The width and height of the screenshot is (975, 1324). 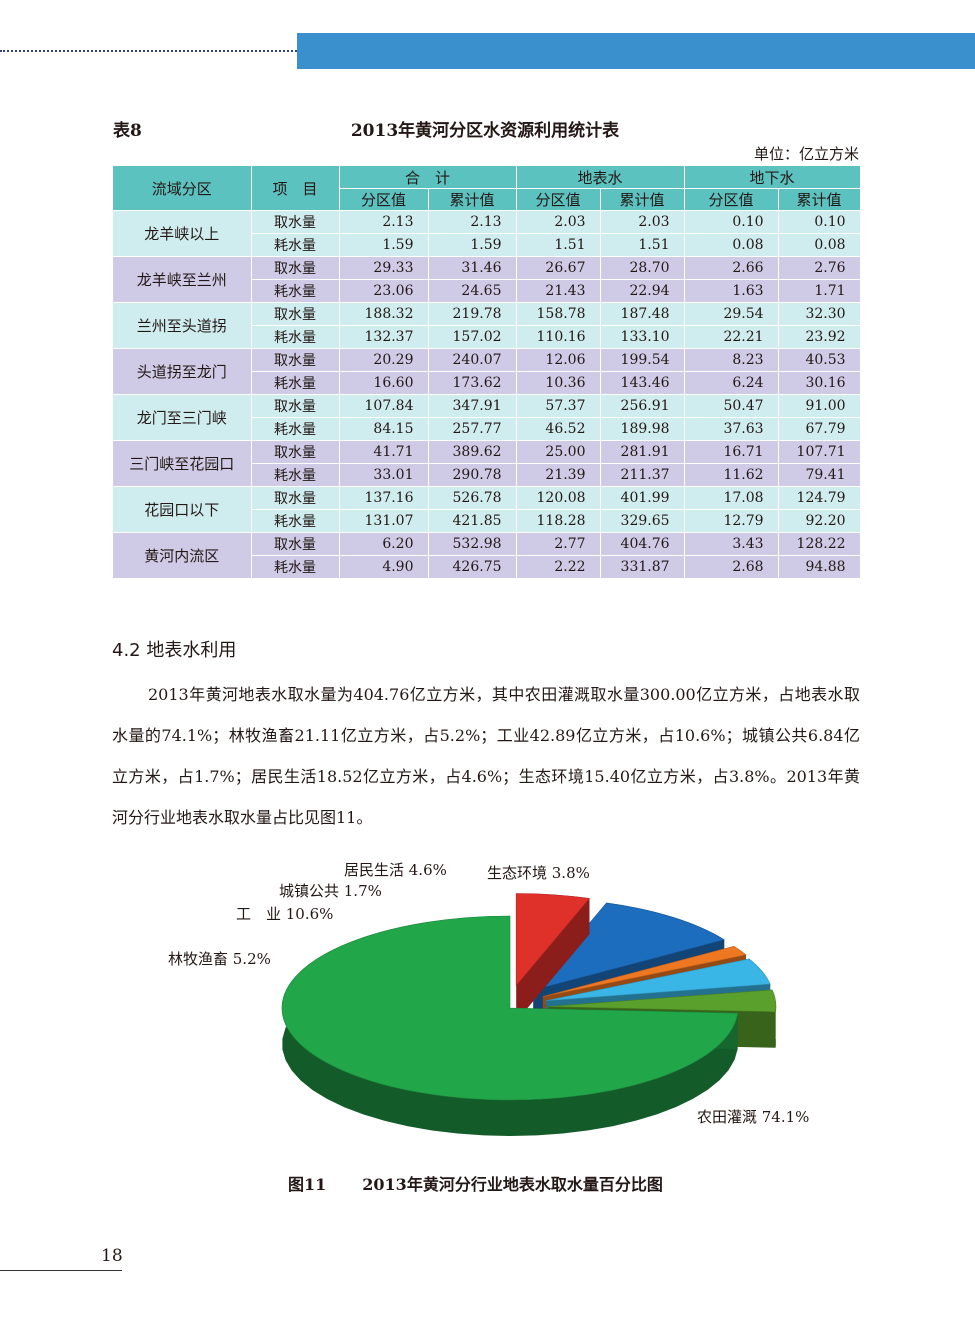 I want to click on section-heading: 4.2 地表水利用, so click(x=174, y=650).